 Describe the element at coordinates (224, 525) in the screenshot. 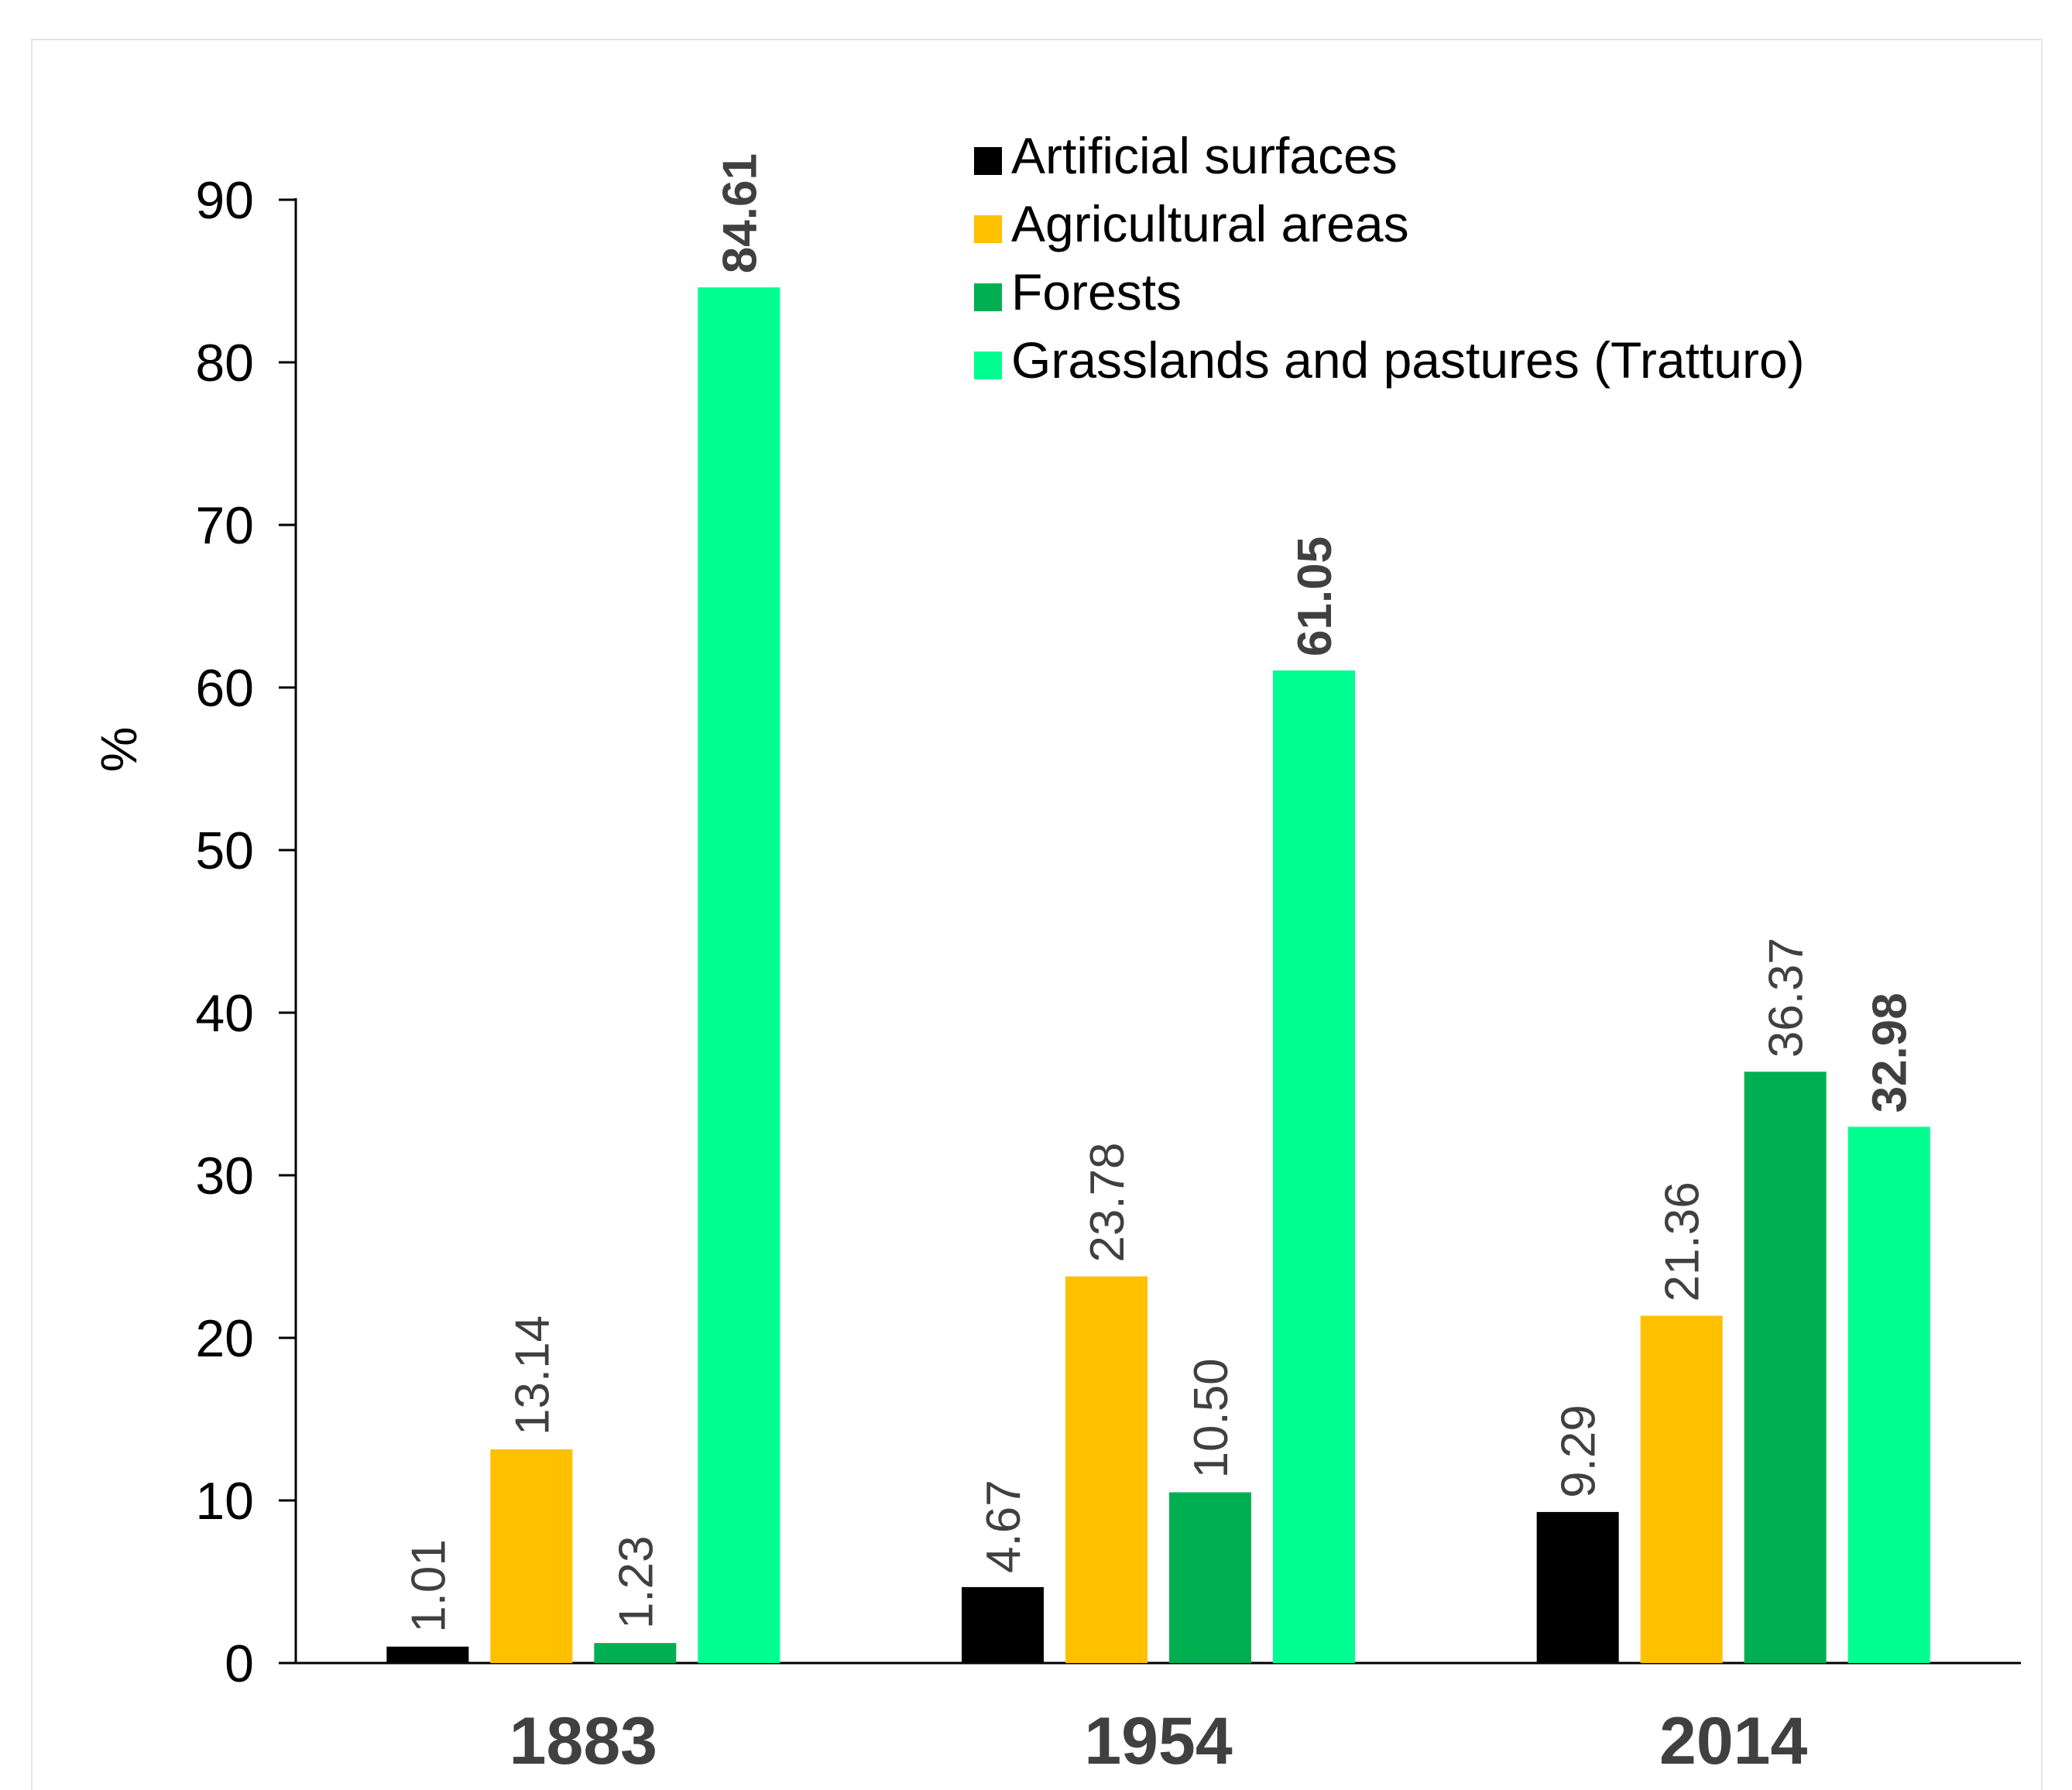

I see `y-tick-label: 70` at that location.